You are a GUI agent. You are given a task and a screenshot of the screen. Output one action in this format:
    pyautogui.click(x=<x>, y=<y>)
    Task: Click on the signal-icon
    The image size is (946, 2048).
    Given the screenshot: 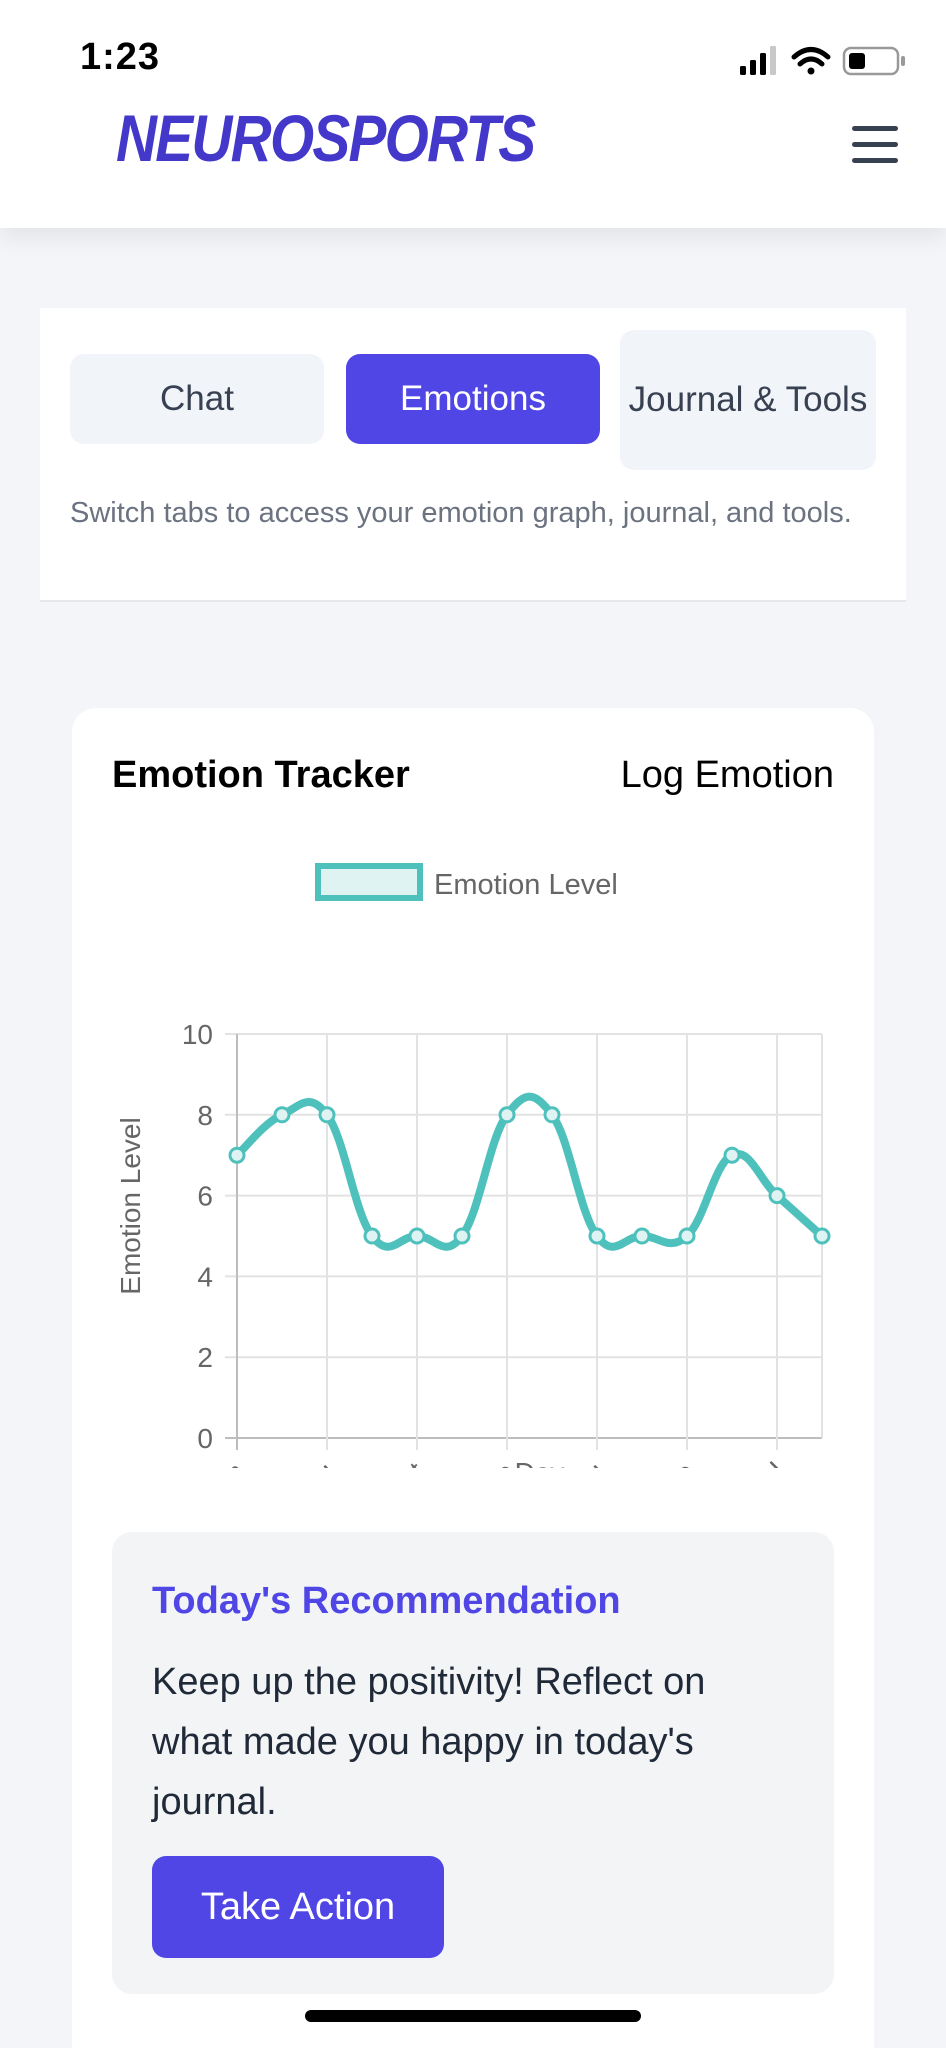 What is the action you would take?
    pyautogui.click(x=758, y=60)
    